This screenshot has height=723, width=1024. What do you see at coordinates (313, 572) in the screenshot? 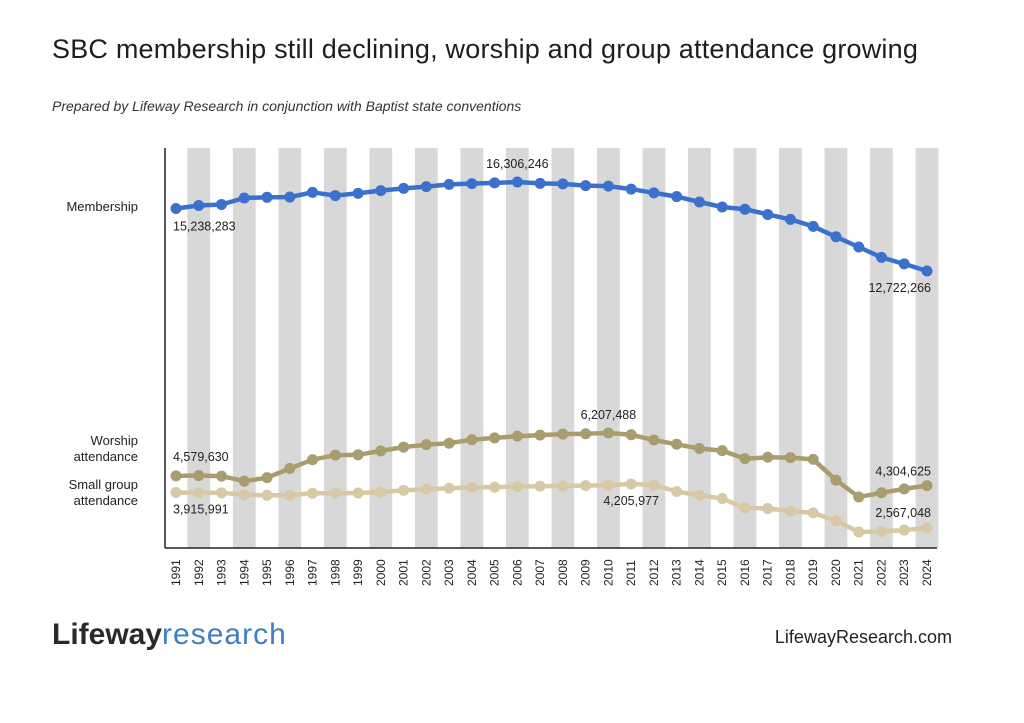
I see `x-tick-label: 1997` at bounding box center [313, 572].